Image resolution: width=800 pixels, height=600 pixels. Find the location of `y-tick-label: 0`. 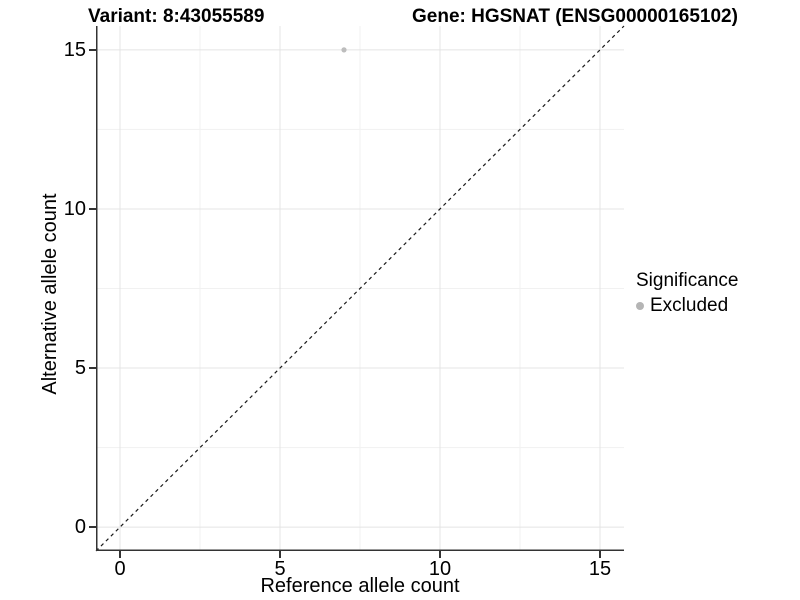

y-tick-label: 0 is located at coordinates (80, 527).